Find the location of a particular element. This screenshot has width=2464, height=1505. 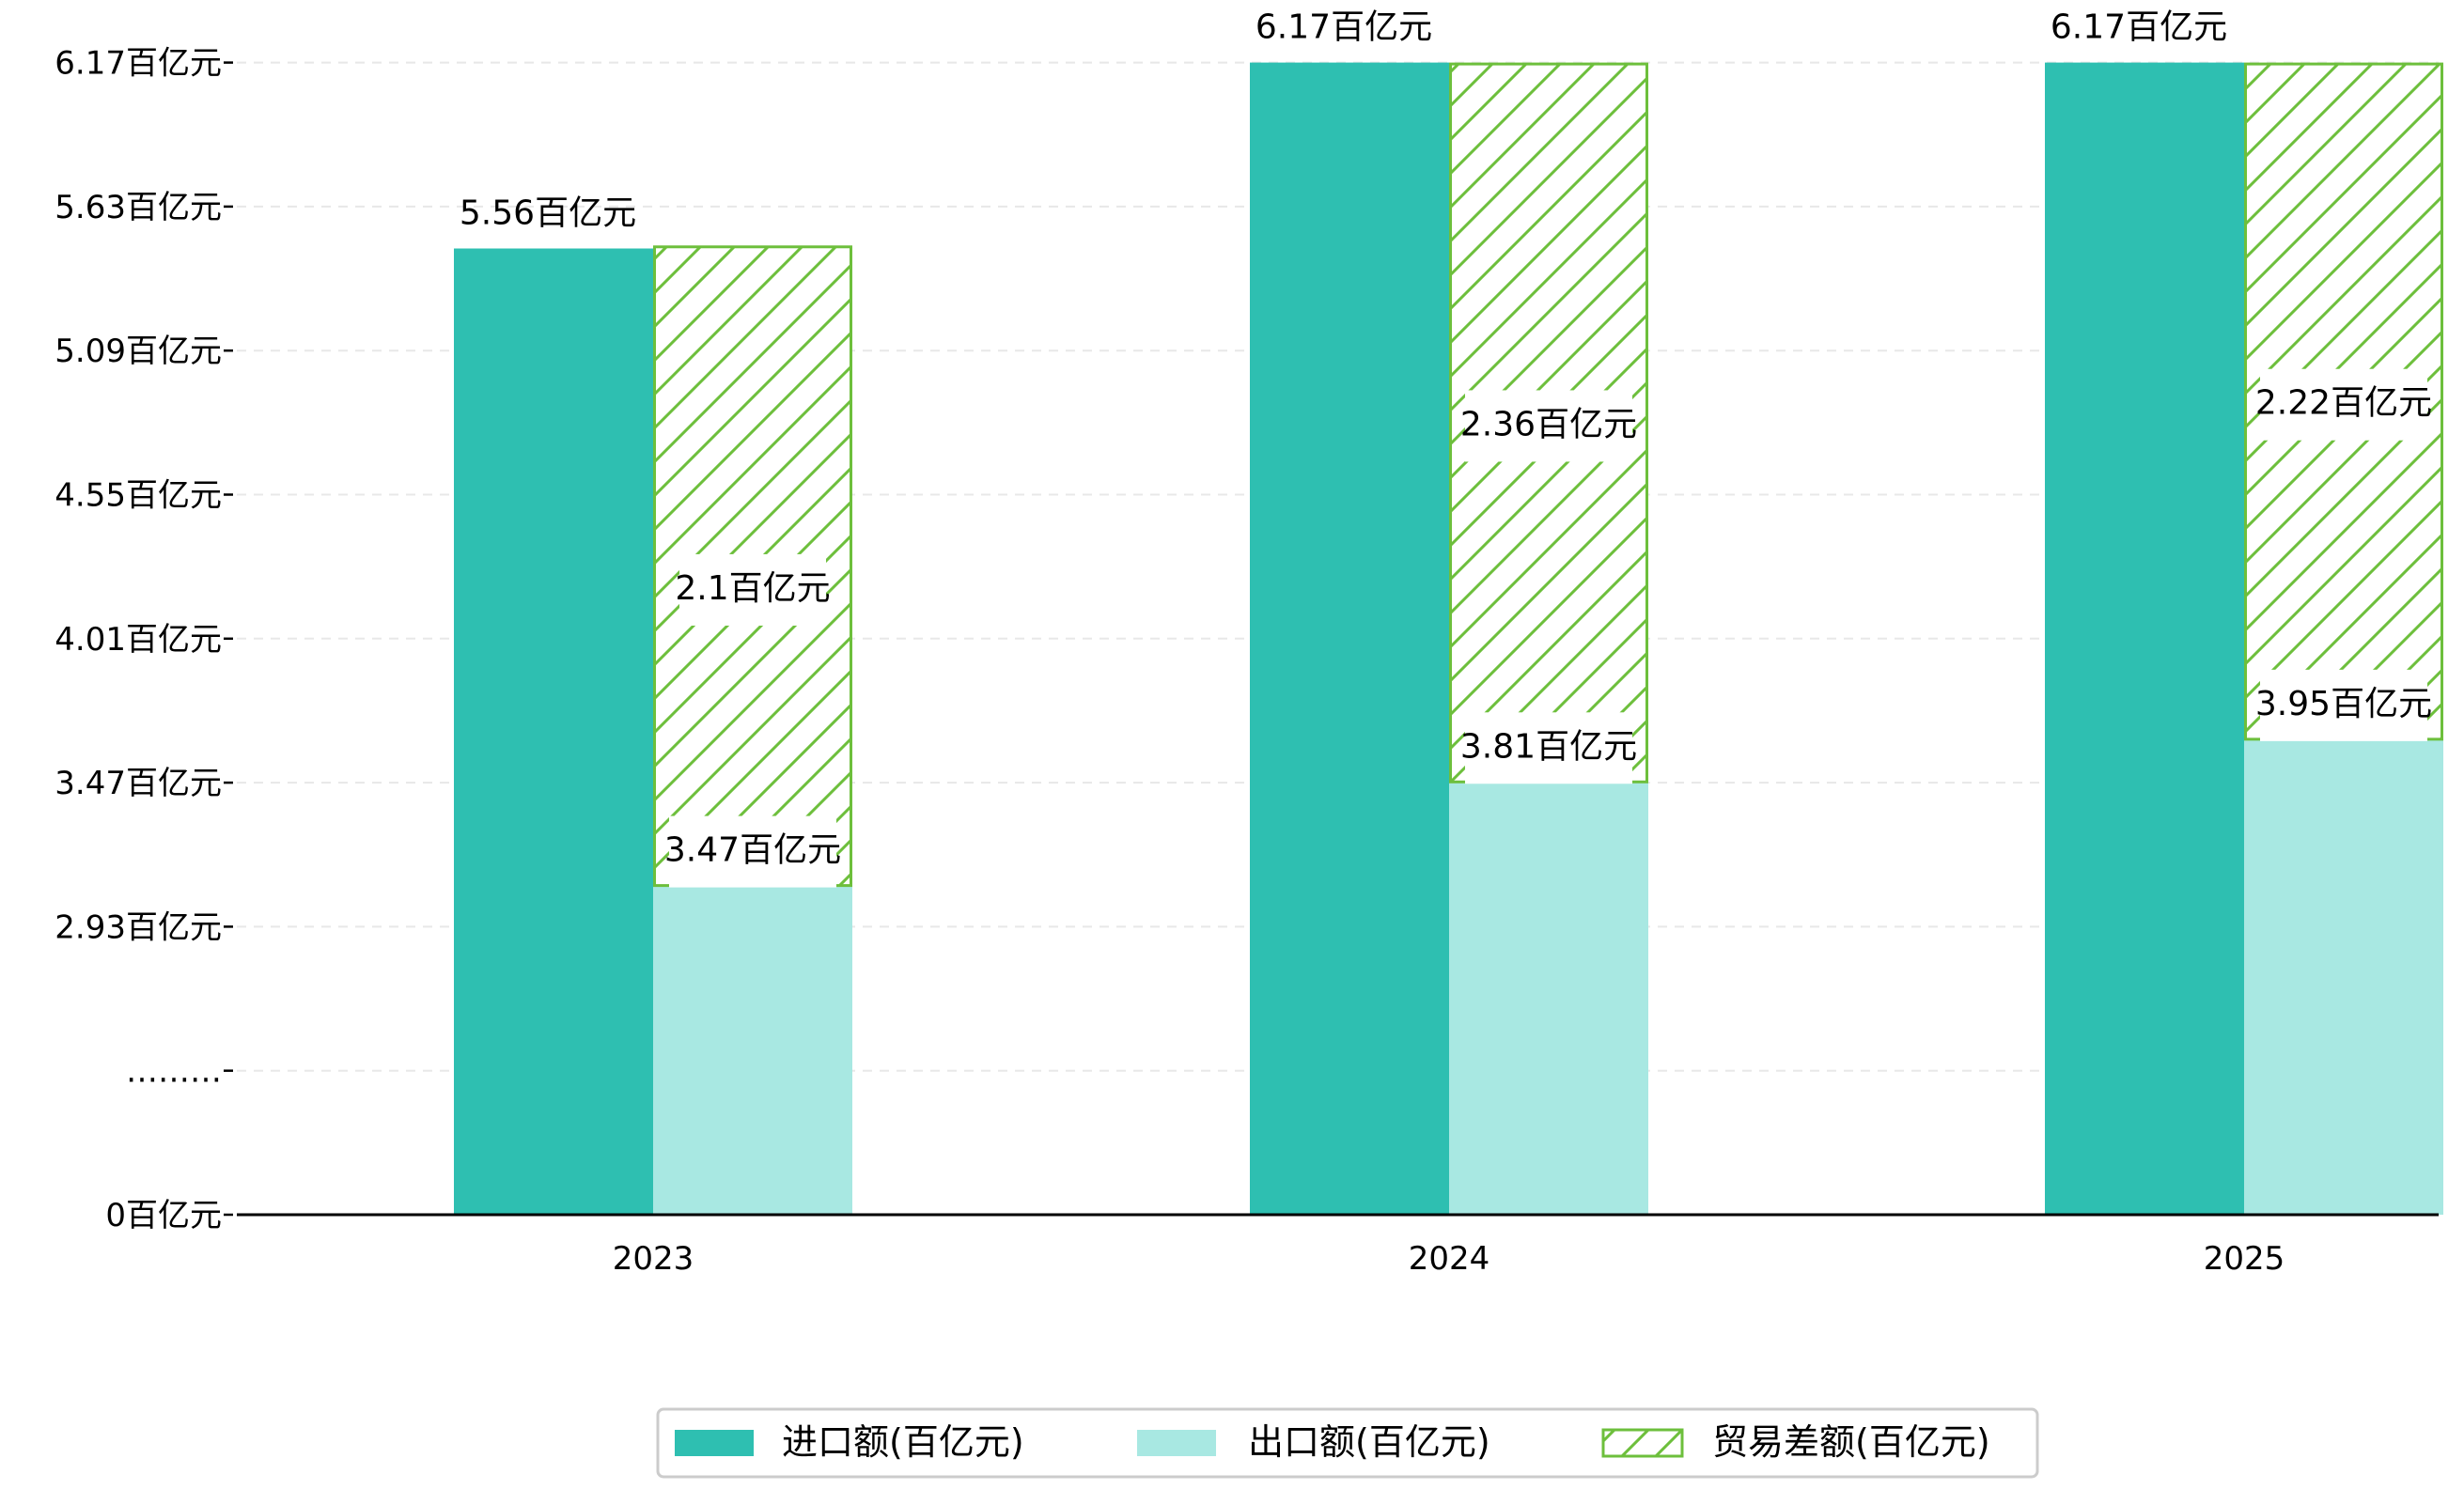

legend-label: 贸易差额(百亿元) is located at coordinates (1851, 1442).